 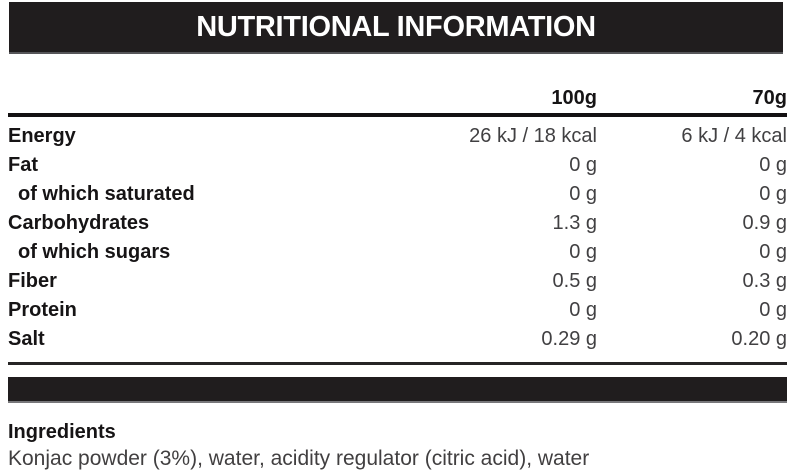 What do you see at coordinates (397, 115) in the screenshot?
I see `header-divider-rule` at bounding box center [397, 115].